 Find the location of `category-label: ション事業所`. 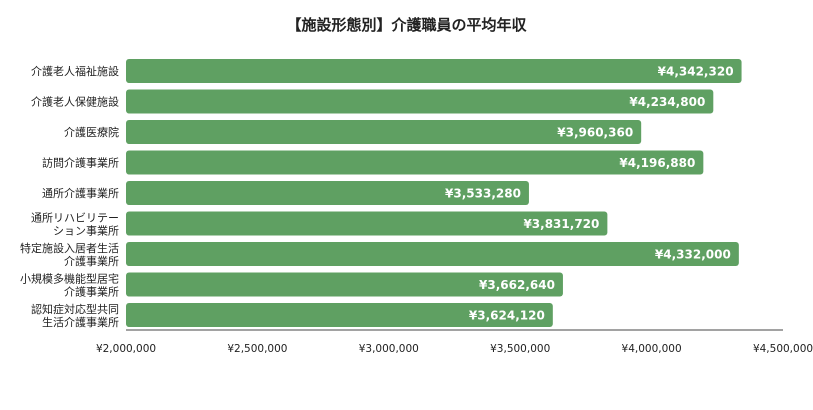

category-label: ション事業所 is located at coordinates (86, 231).